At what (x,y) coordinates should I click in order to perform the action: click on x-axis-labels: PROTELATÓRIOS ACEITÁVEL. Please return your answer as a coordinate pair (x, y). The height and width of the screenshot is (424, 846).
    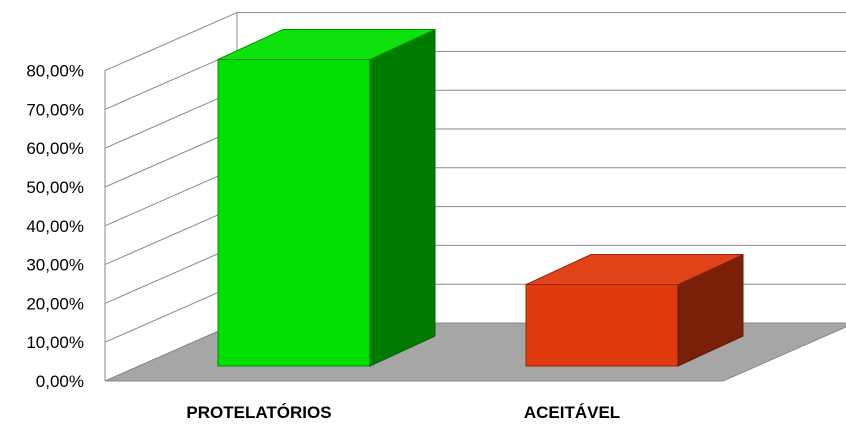
    Looking at the image, I should click on (403, 412).